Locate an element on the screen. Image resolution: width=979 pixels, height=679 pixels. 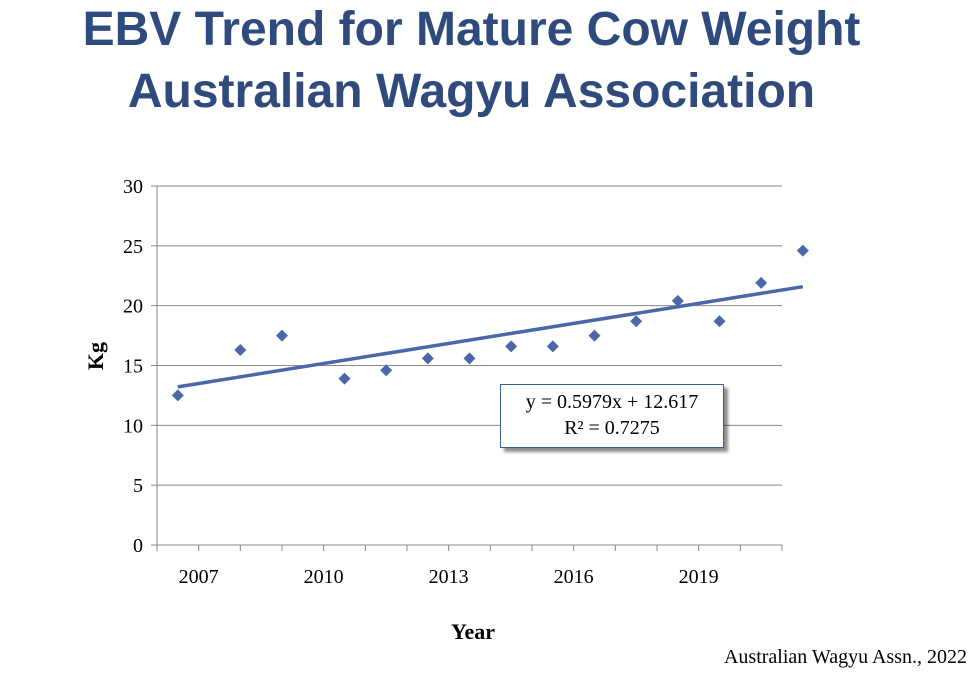
x-tick-label: 2019 is located at coordinates (699, 577).